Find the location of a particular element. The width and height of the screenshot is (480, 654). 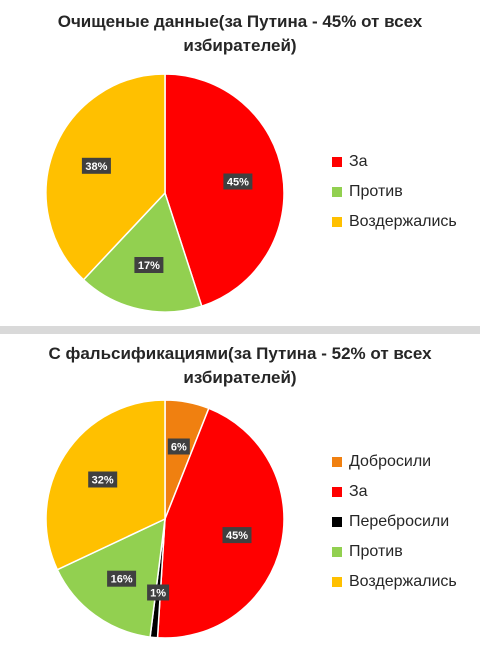

legend-label: Добросили is located at coordinates (390, 461).